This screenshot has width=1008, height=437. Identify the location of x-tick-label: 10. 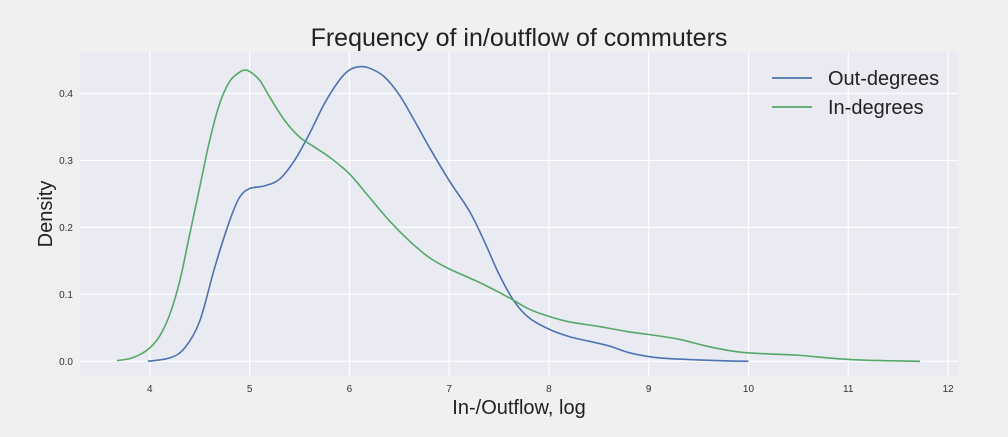
(749, 389).